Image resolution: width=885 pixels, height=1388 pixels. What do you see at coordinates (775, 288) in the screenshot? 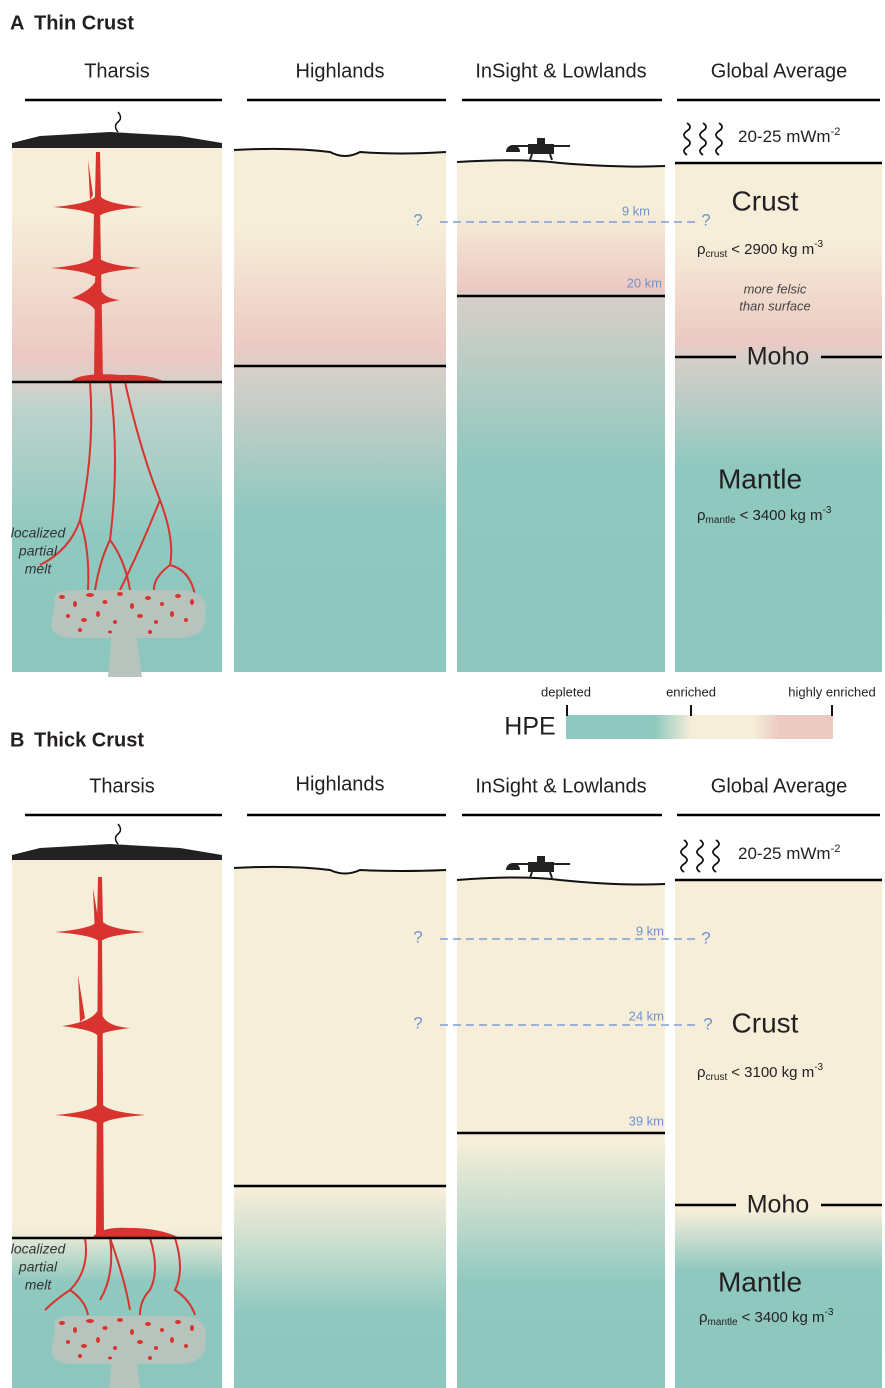
I see `crust-note: more felsic` at bounding box center [775, 288].